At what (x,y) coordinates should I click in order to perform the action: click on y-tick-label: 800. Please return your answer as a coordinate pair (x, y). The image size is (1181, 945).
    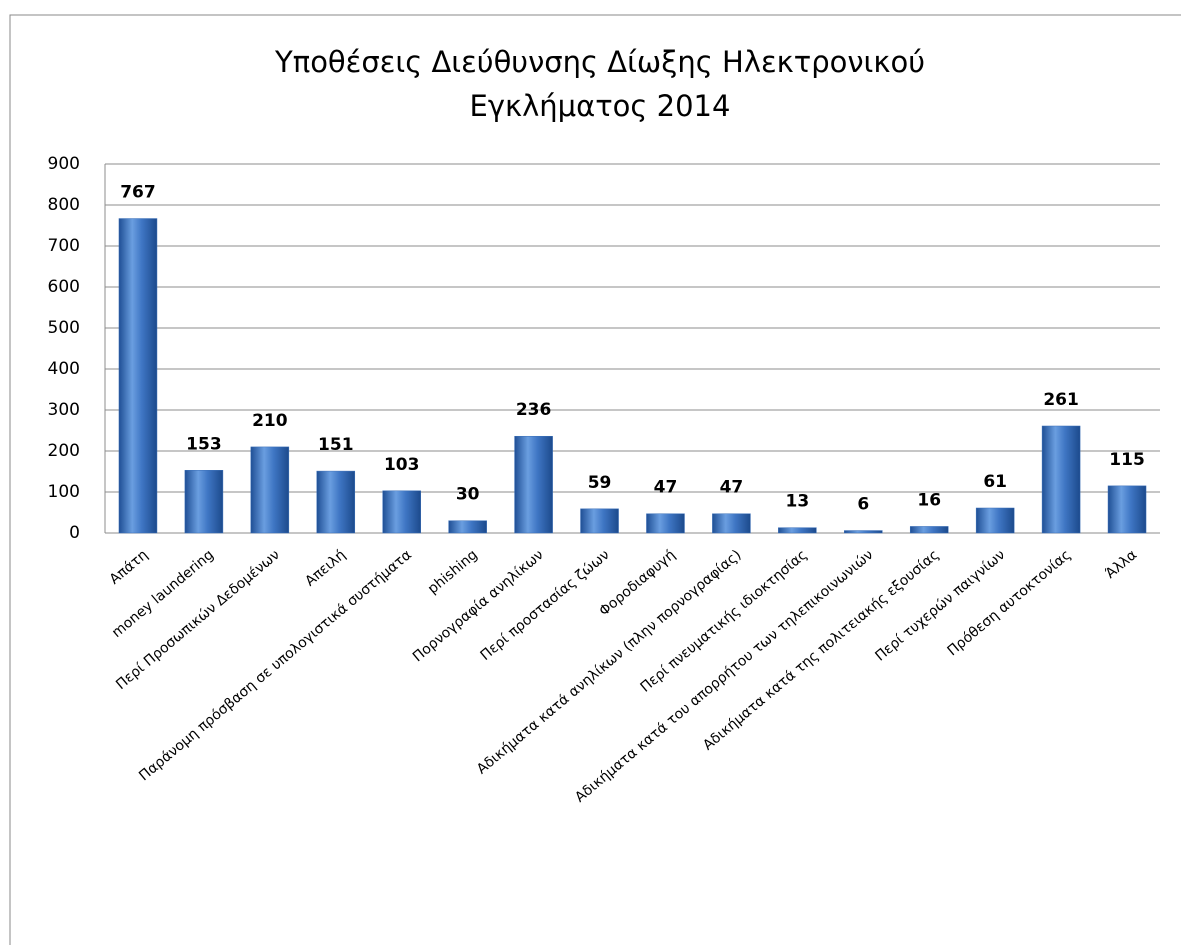
    Looking at the image, I should click on (64, 205).